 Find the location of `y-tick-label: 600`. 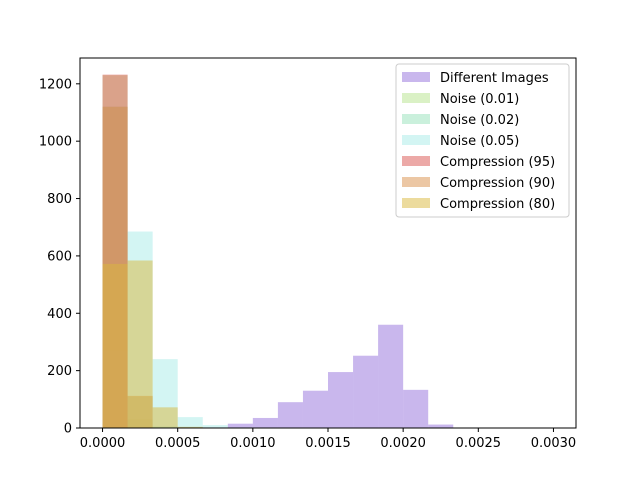

y-tick-label: 600 is located at coordinates (59, 256).